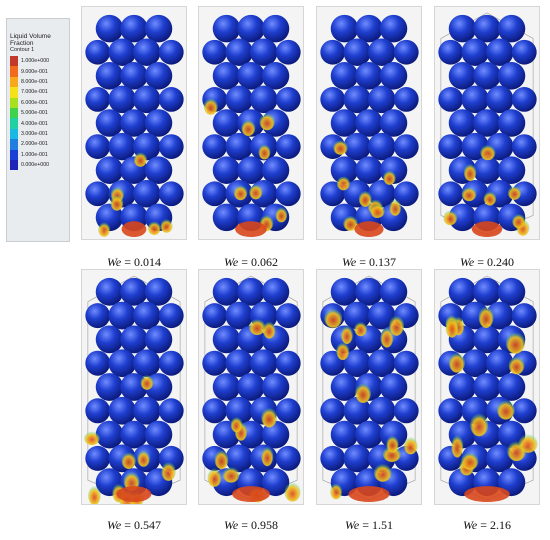 Image resolution: width=550 pixels, height=540 pixels. What do you see at coordinates (34, 154) in the screenshot?
I see `legend-label: 1.000e-001` at bounding box center [34, 154].